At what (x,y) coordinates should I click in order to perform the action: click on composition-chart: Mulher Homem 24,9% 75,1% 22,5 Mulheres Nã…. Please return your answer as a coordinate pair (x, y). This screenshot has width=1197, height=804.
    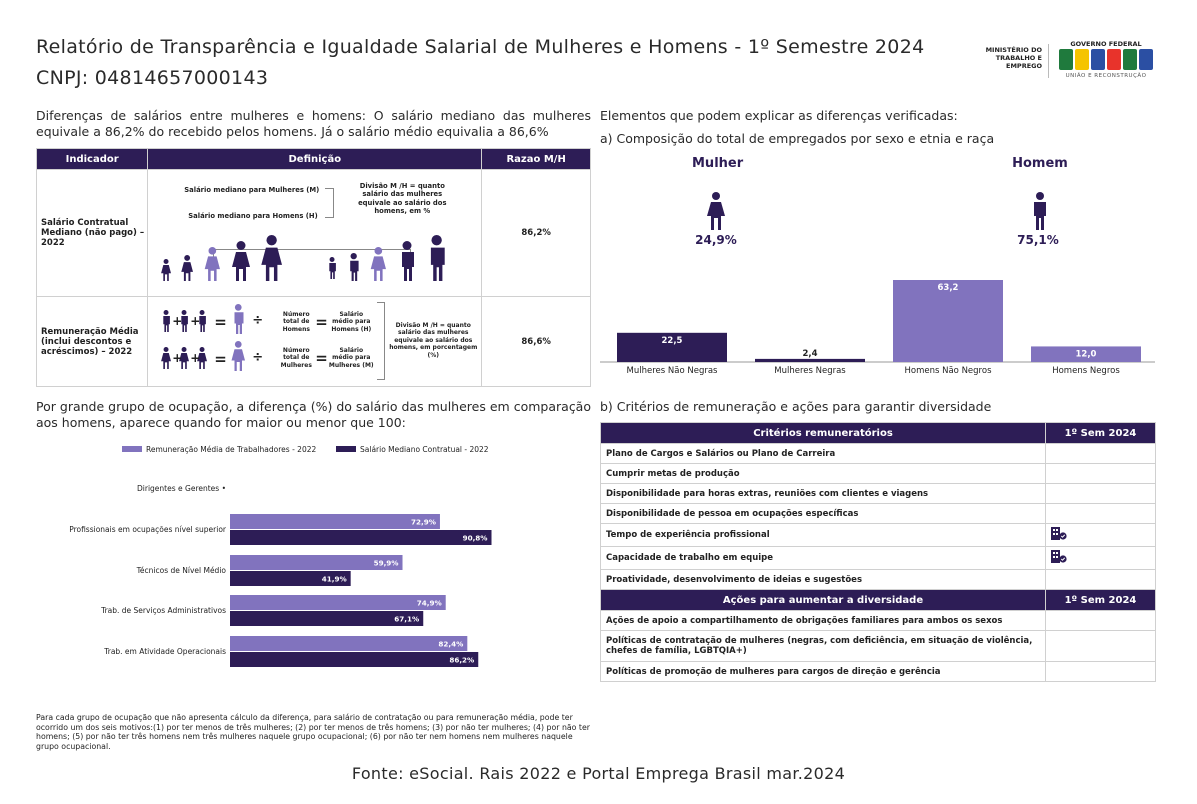
    Looking at the image, I should click on (877, 265).